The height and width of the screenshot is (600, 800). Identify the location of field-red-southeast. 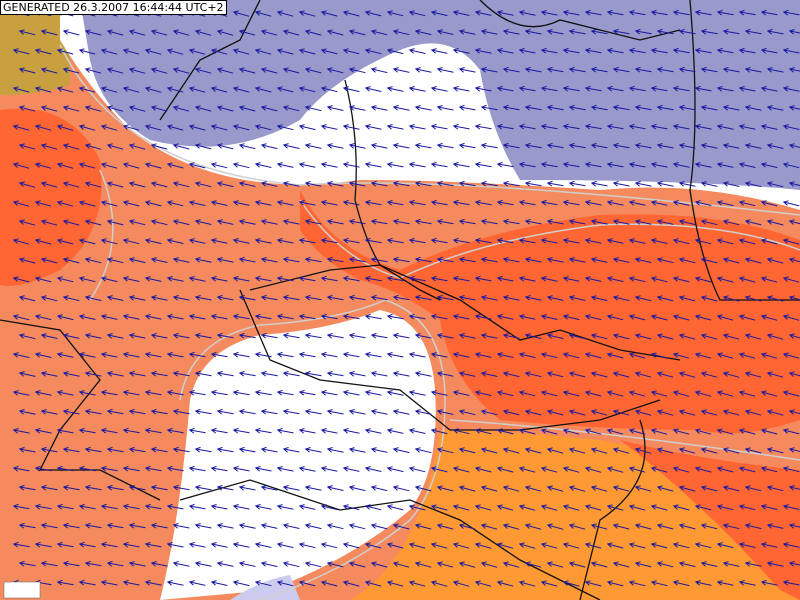
(710, 520).